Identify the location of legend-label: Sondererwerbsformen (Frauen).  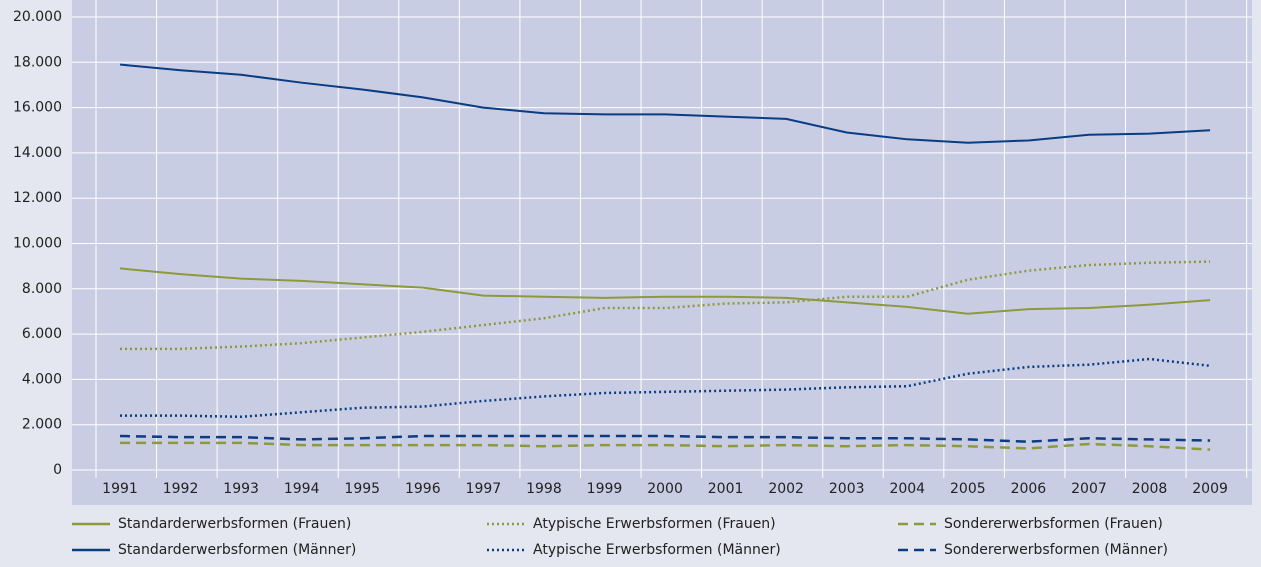
(1053, 524).